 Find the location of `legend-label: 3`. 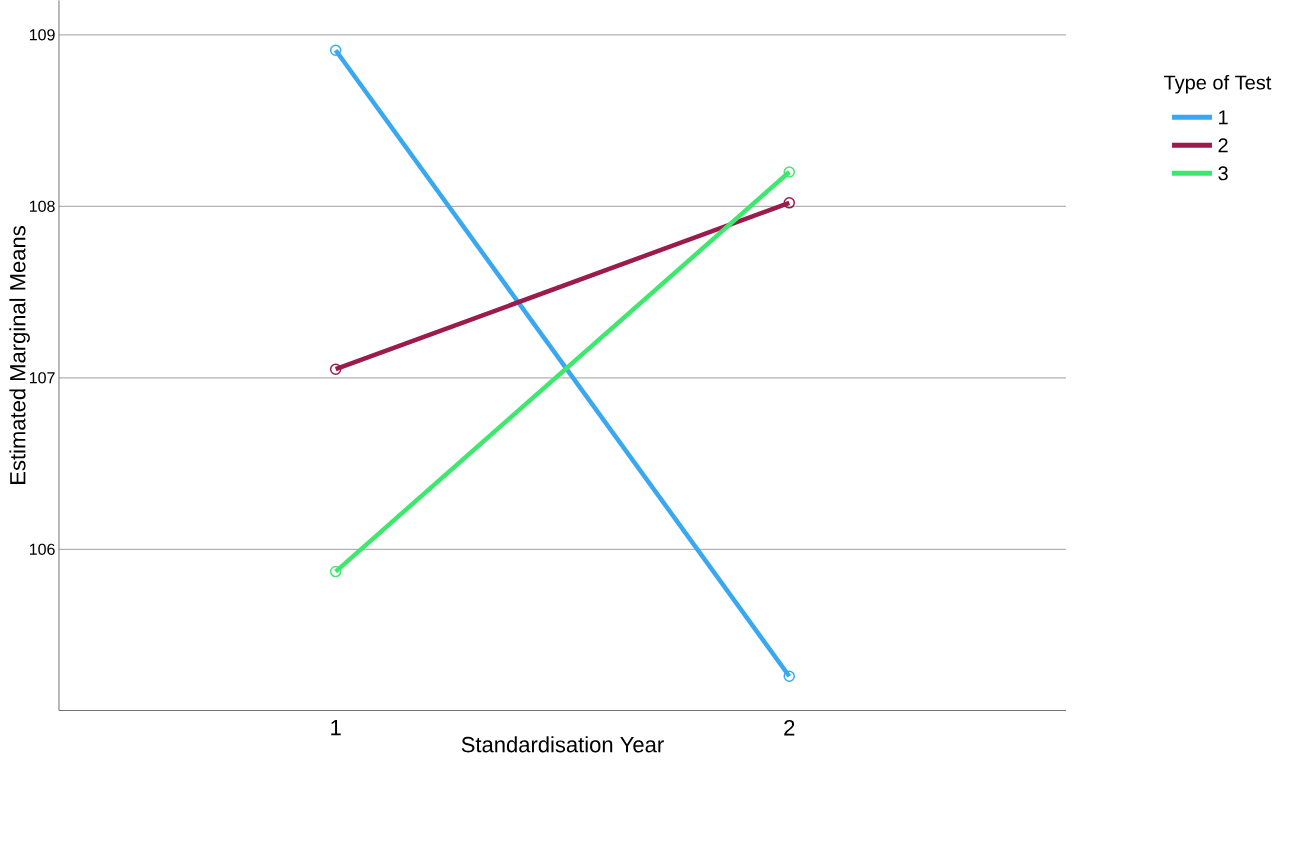

legend-label: 3 is located at coordinates (1223, 173).